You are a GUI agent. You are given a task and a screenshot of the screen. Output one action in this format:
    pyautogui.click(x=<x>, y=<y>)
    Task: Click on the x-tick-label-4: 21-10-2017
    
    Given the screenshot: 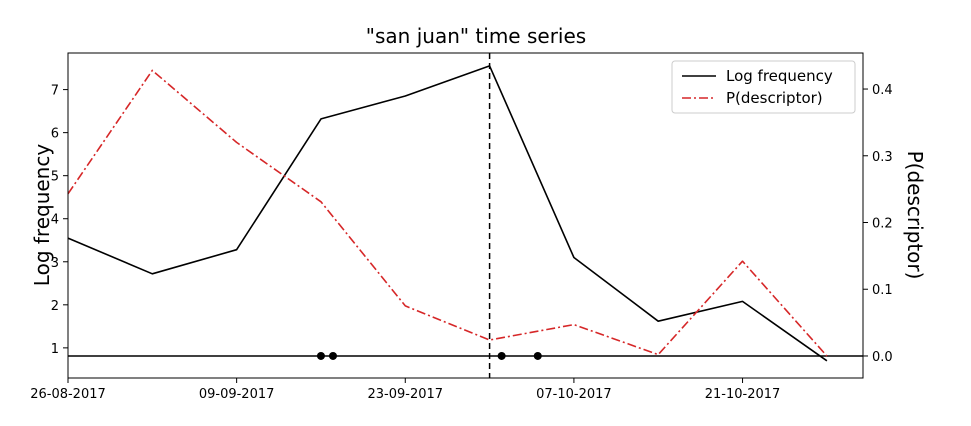 What is the action you would take?
    pyautogui.click(x=743, y=394)
    